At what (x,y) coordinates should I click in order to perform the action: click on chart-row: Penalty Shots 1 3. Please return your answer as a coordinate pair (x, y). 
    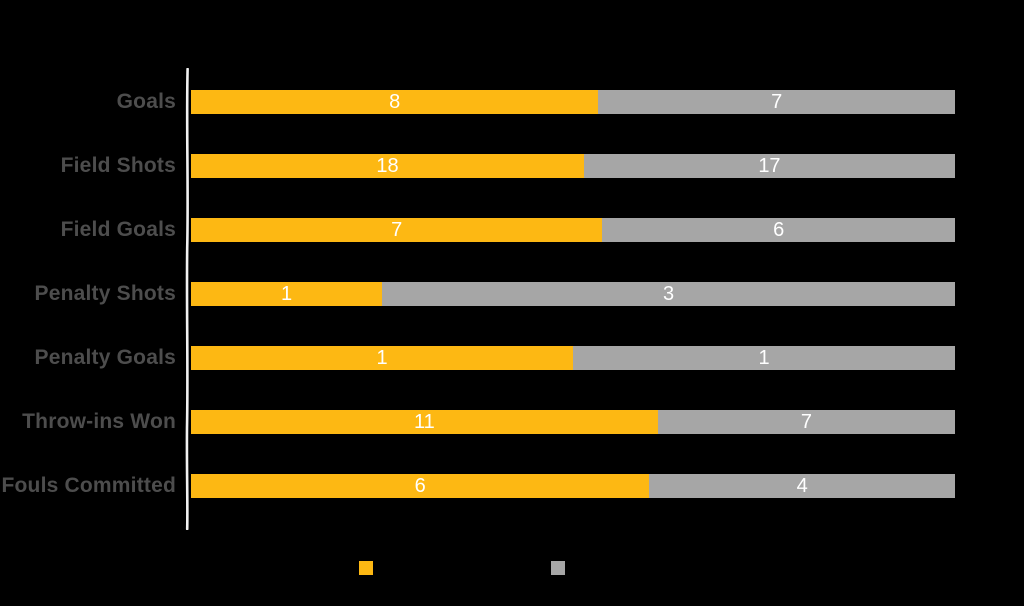
    Looking at the image, I should click on (477, 294).